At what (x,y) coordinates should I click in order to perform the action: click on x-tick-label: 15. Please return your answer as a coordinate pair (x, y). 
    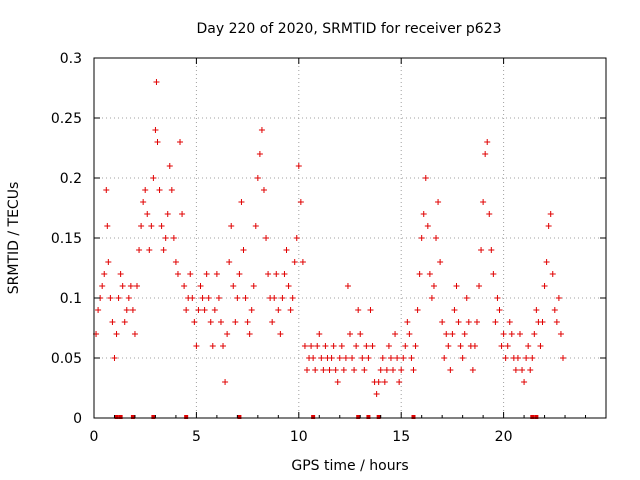
    Looking at the image, I should click on (401, 437).